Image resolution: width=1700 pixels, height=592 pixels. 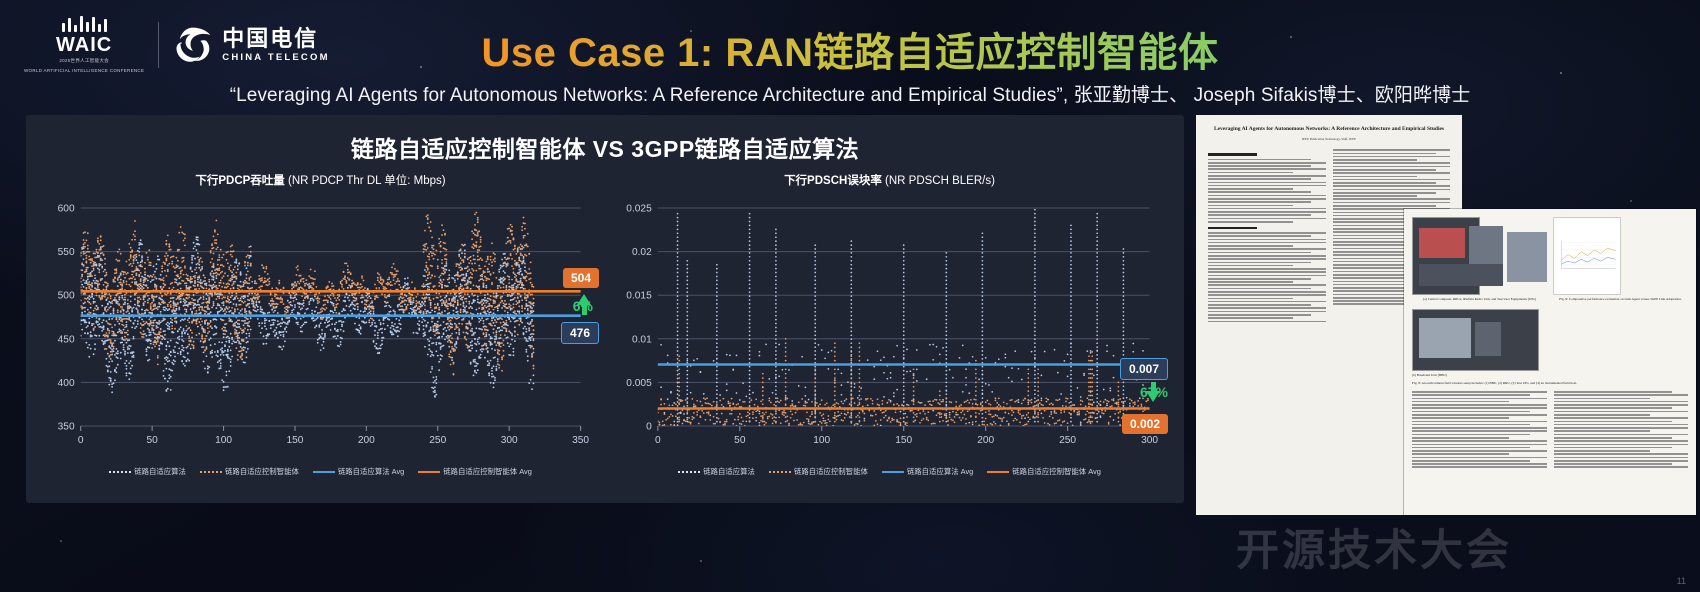 I want to click on figure-caption-bbu: (b) Baseband Unit (BBU), so click(x=1429, y=375).